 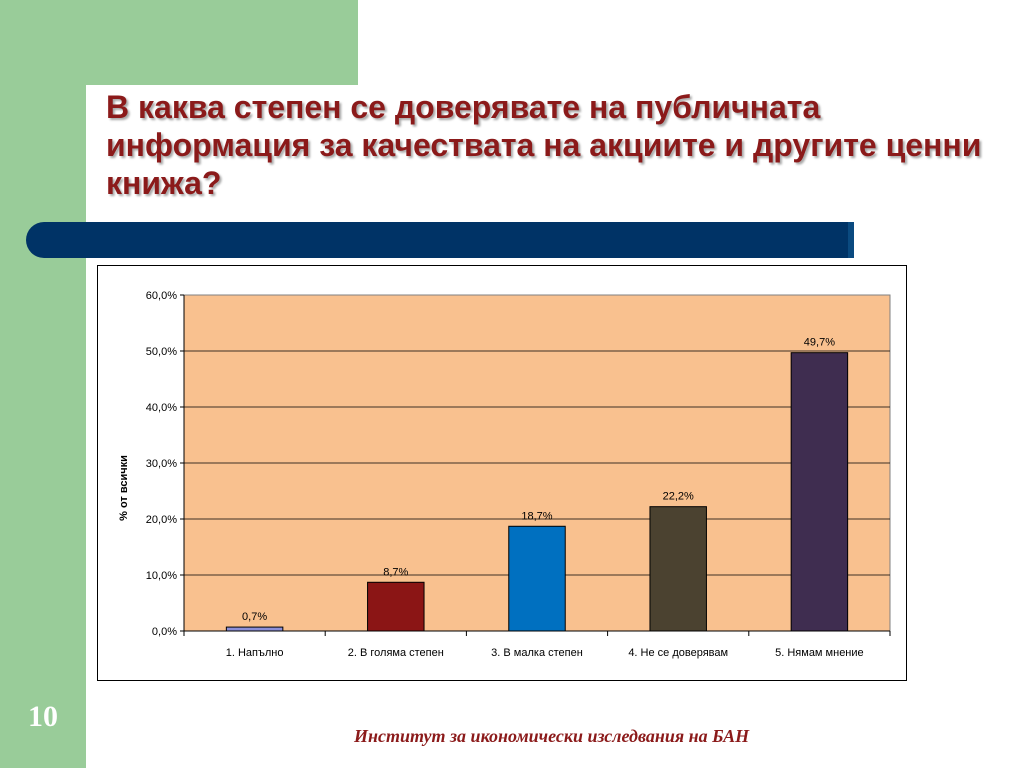 I want to click on y-tick-label: 40,0%, so click(x=161, y=408).